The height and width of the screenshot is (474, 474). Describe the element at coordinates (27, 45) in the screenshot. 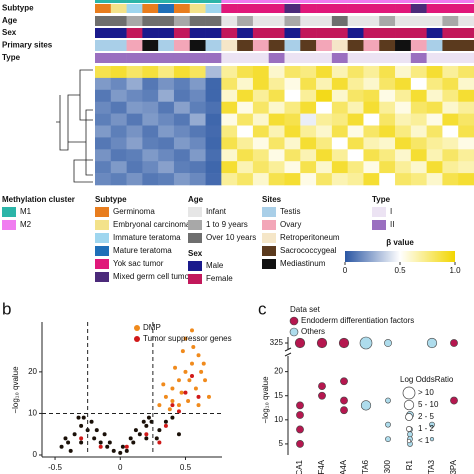

I see `track-label: Primary sites` at that location.